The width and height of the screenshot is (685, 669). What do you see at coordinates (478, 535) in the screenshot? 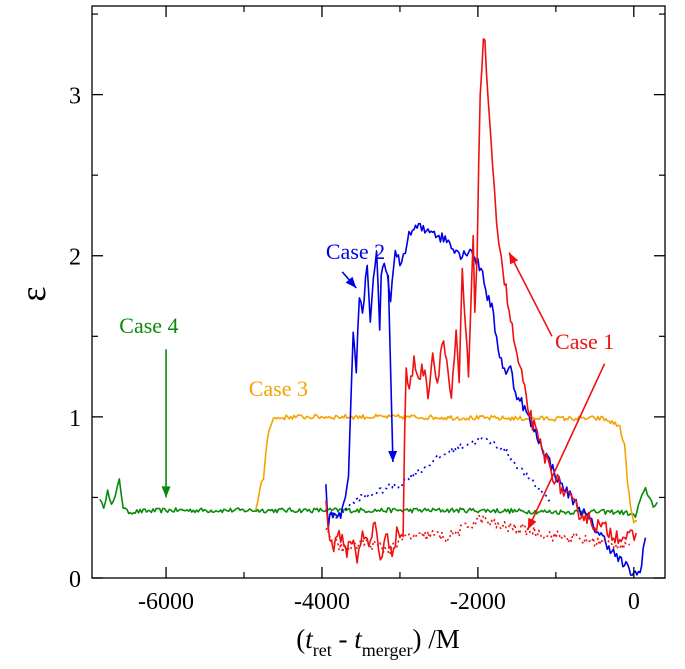
I see `series-line-case1-dotted` at bounding box center [478, 535].